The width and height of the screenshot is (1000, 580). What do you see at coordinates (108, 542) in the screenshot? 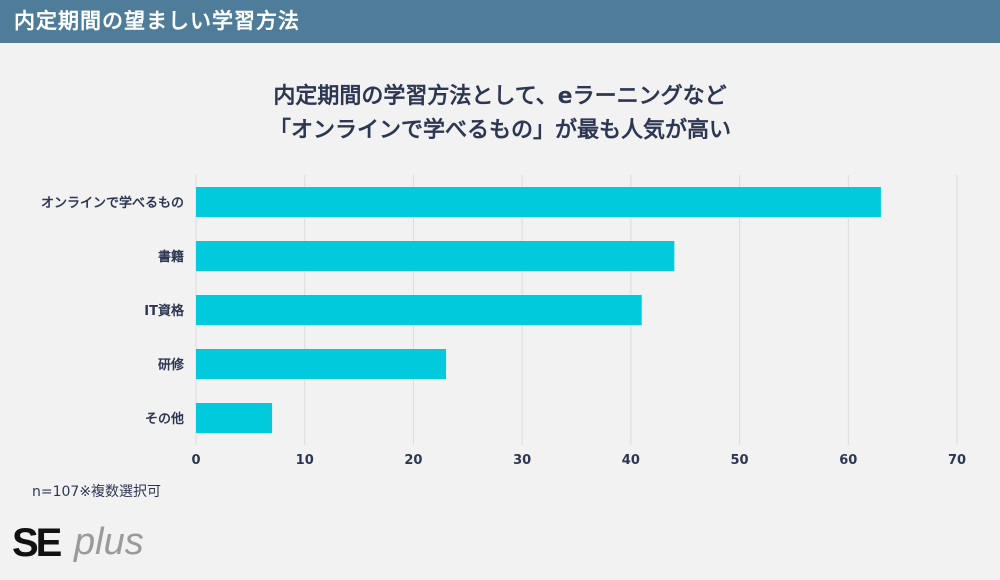
I see `logo-text-plus: plus` at bounding box center [108, 542].